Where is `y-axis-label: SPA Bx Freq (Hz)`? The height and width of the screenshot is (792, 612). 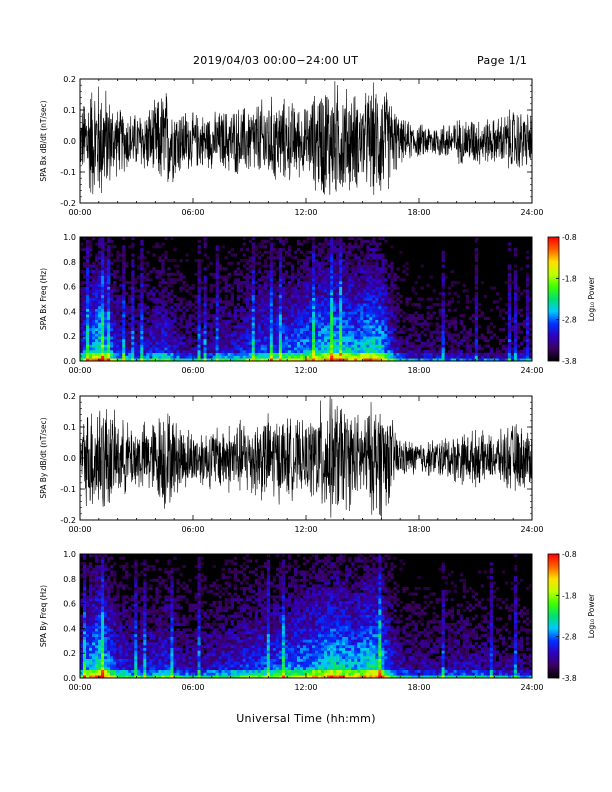 y-axis-label: SPA Bx Freq (Hz) is located at coordinates (43, 299).